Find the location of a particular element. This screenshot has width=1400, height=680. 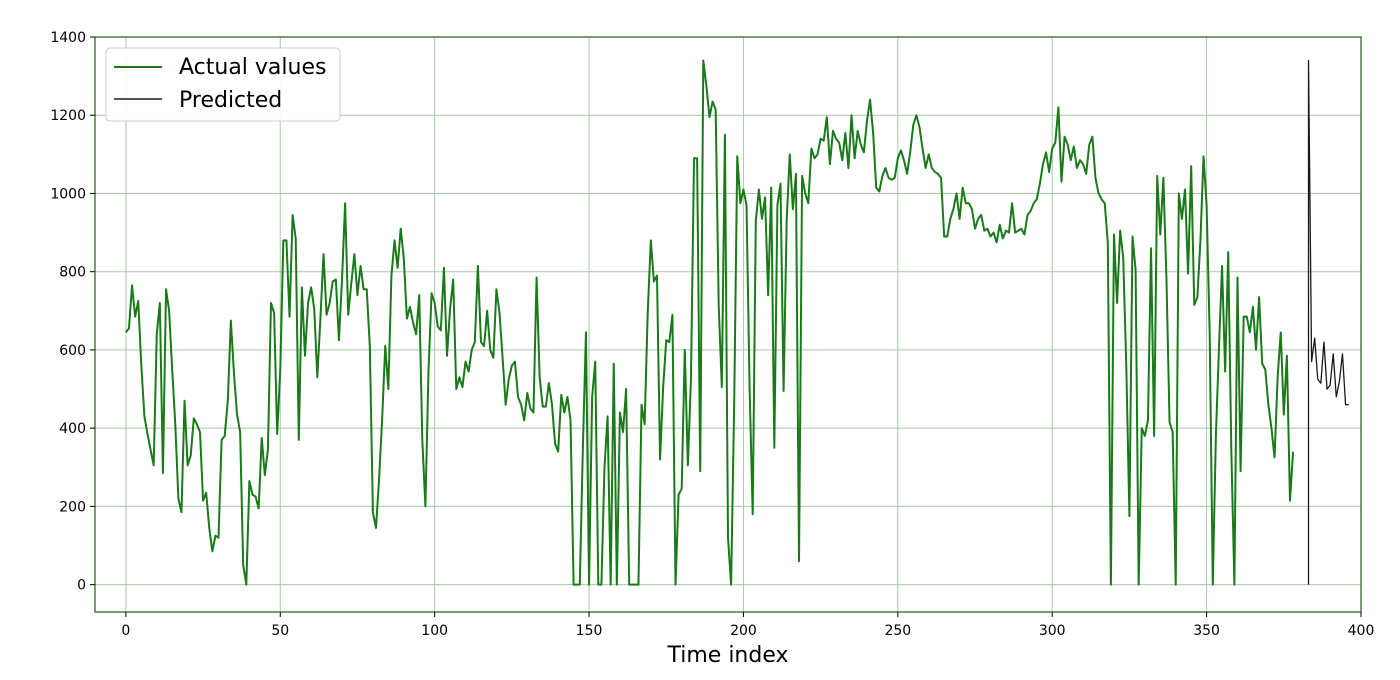

legend-label-actual: Actual values is located at coordinates (252, 67).